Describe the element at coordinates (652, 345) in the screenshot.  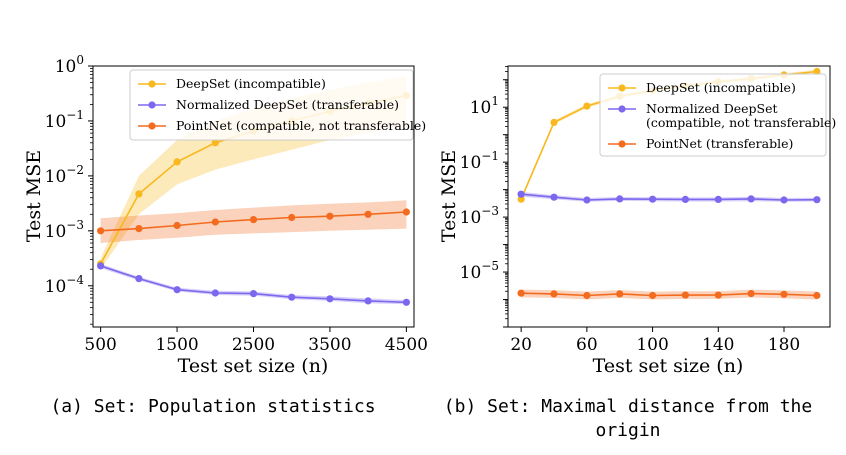
I see `x-tick-label: 100` at that location.